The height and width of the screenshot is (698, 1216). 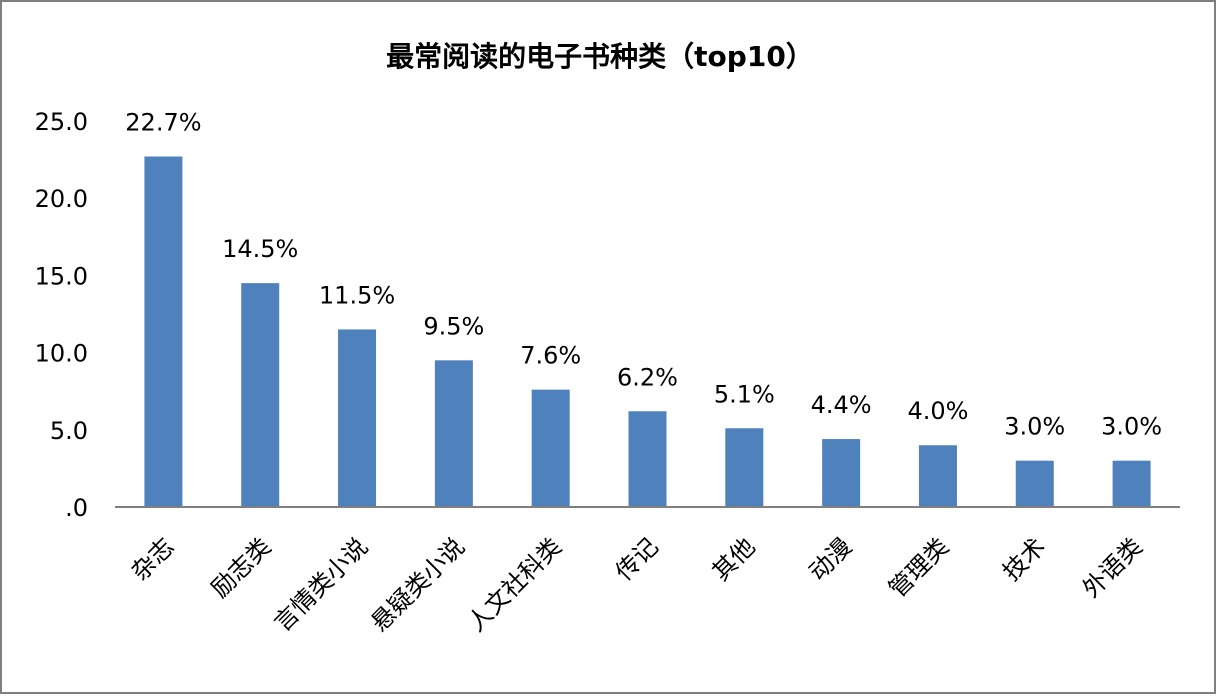 I want to click on data-label: 22.7%, so click(x=163, y=123).